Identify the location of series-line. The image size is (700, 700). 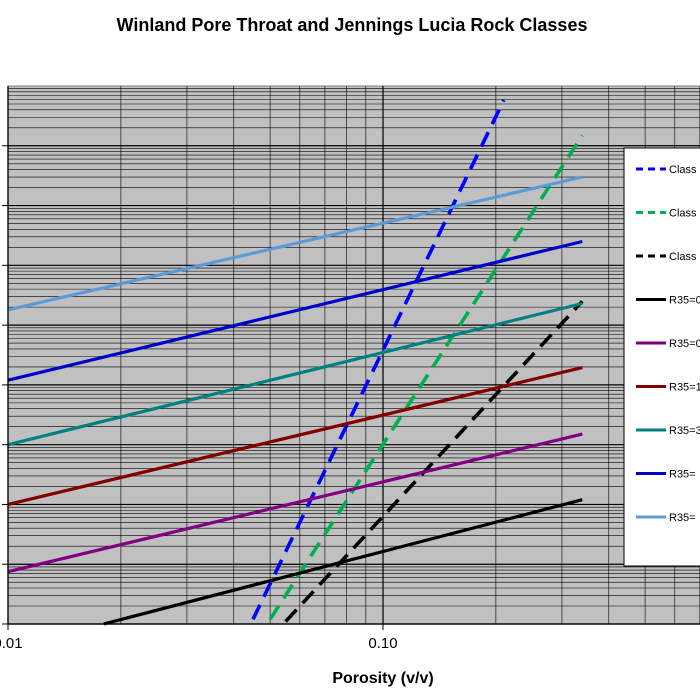
(343, 562).